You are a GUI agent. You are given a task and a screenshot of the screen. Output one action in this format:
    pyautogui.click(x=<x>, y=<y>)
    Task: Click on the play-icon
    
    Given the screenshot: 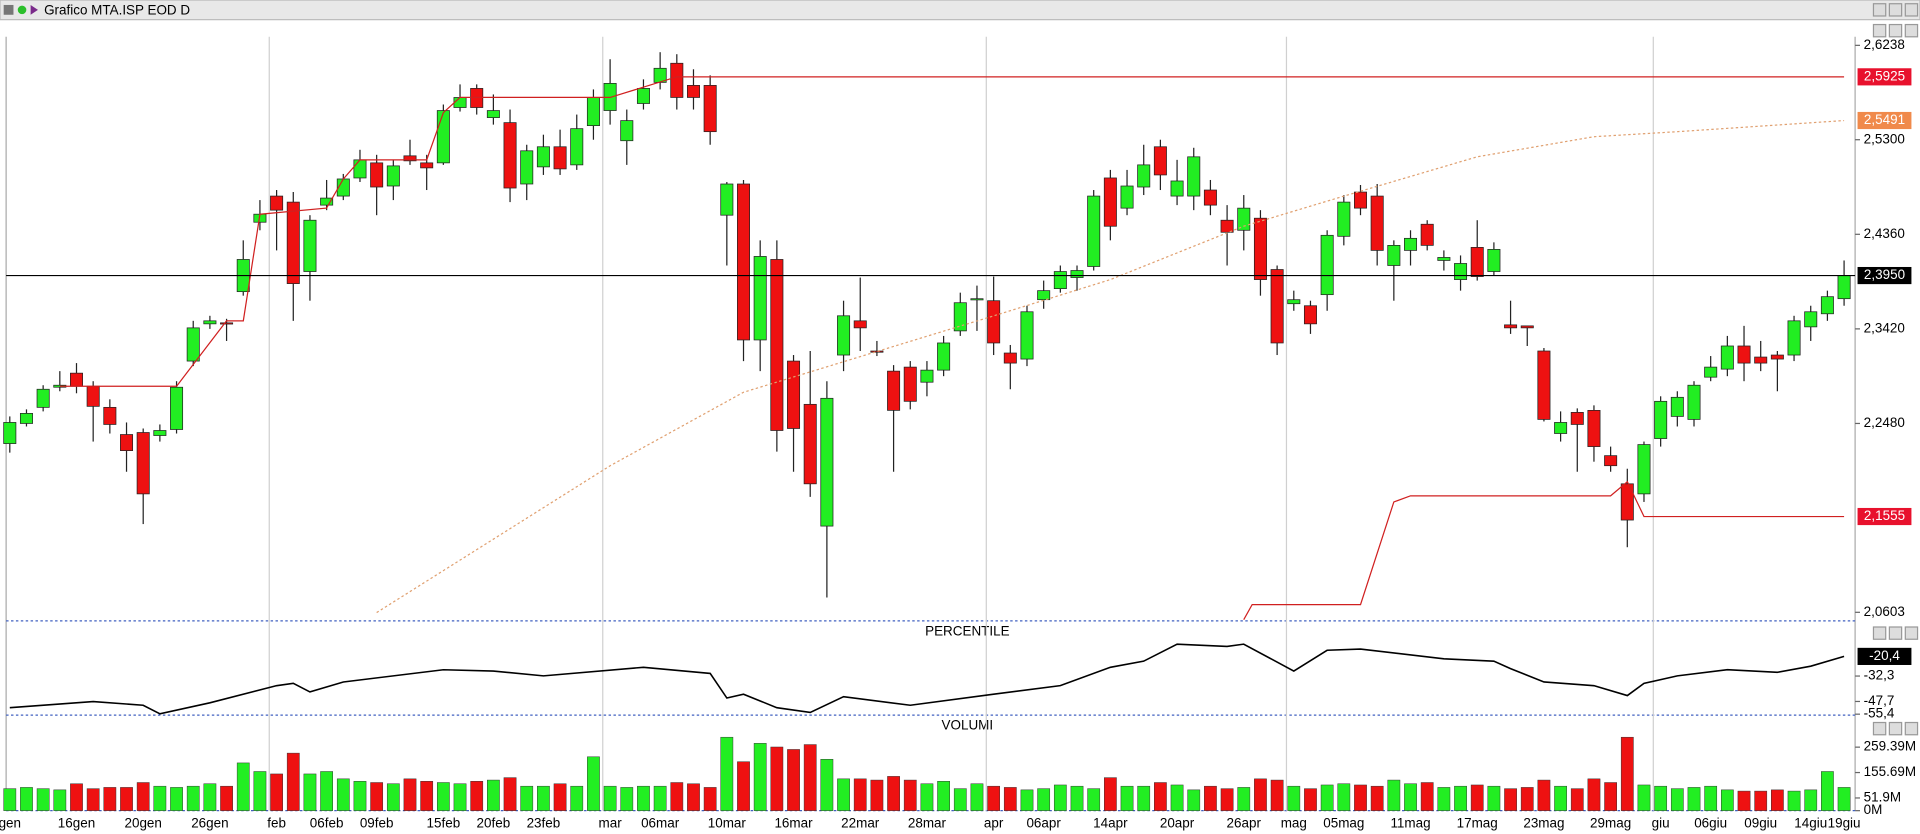 What is the action you would take?
    pyautogui.click(x=34, y=9)
    